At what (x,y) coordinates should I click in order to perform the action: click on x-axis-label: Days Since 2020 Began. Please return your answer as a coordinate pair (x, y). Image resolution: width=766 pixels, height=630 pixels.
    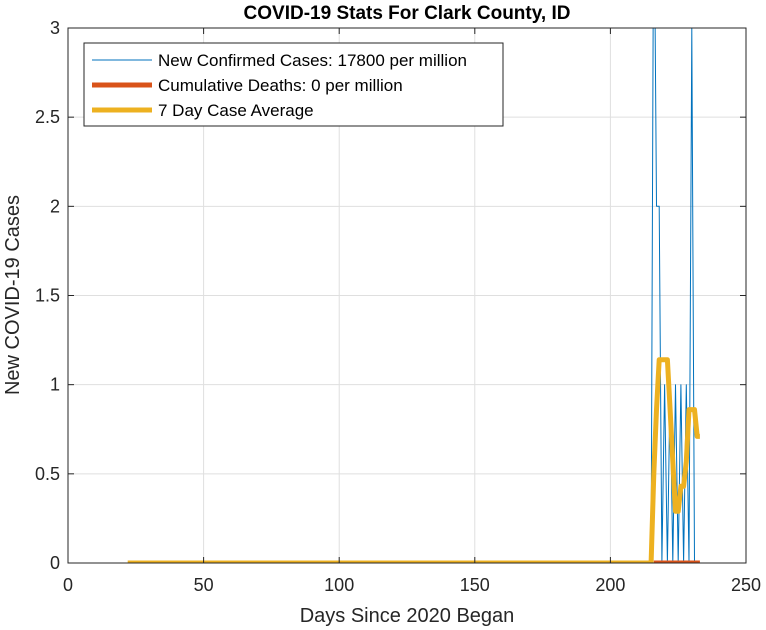
    Looking at the image, I should click on (407, 616).